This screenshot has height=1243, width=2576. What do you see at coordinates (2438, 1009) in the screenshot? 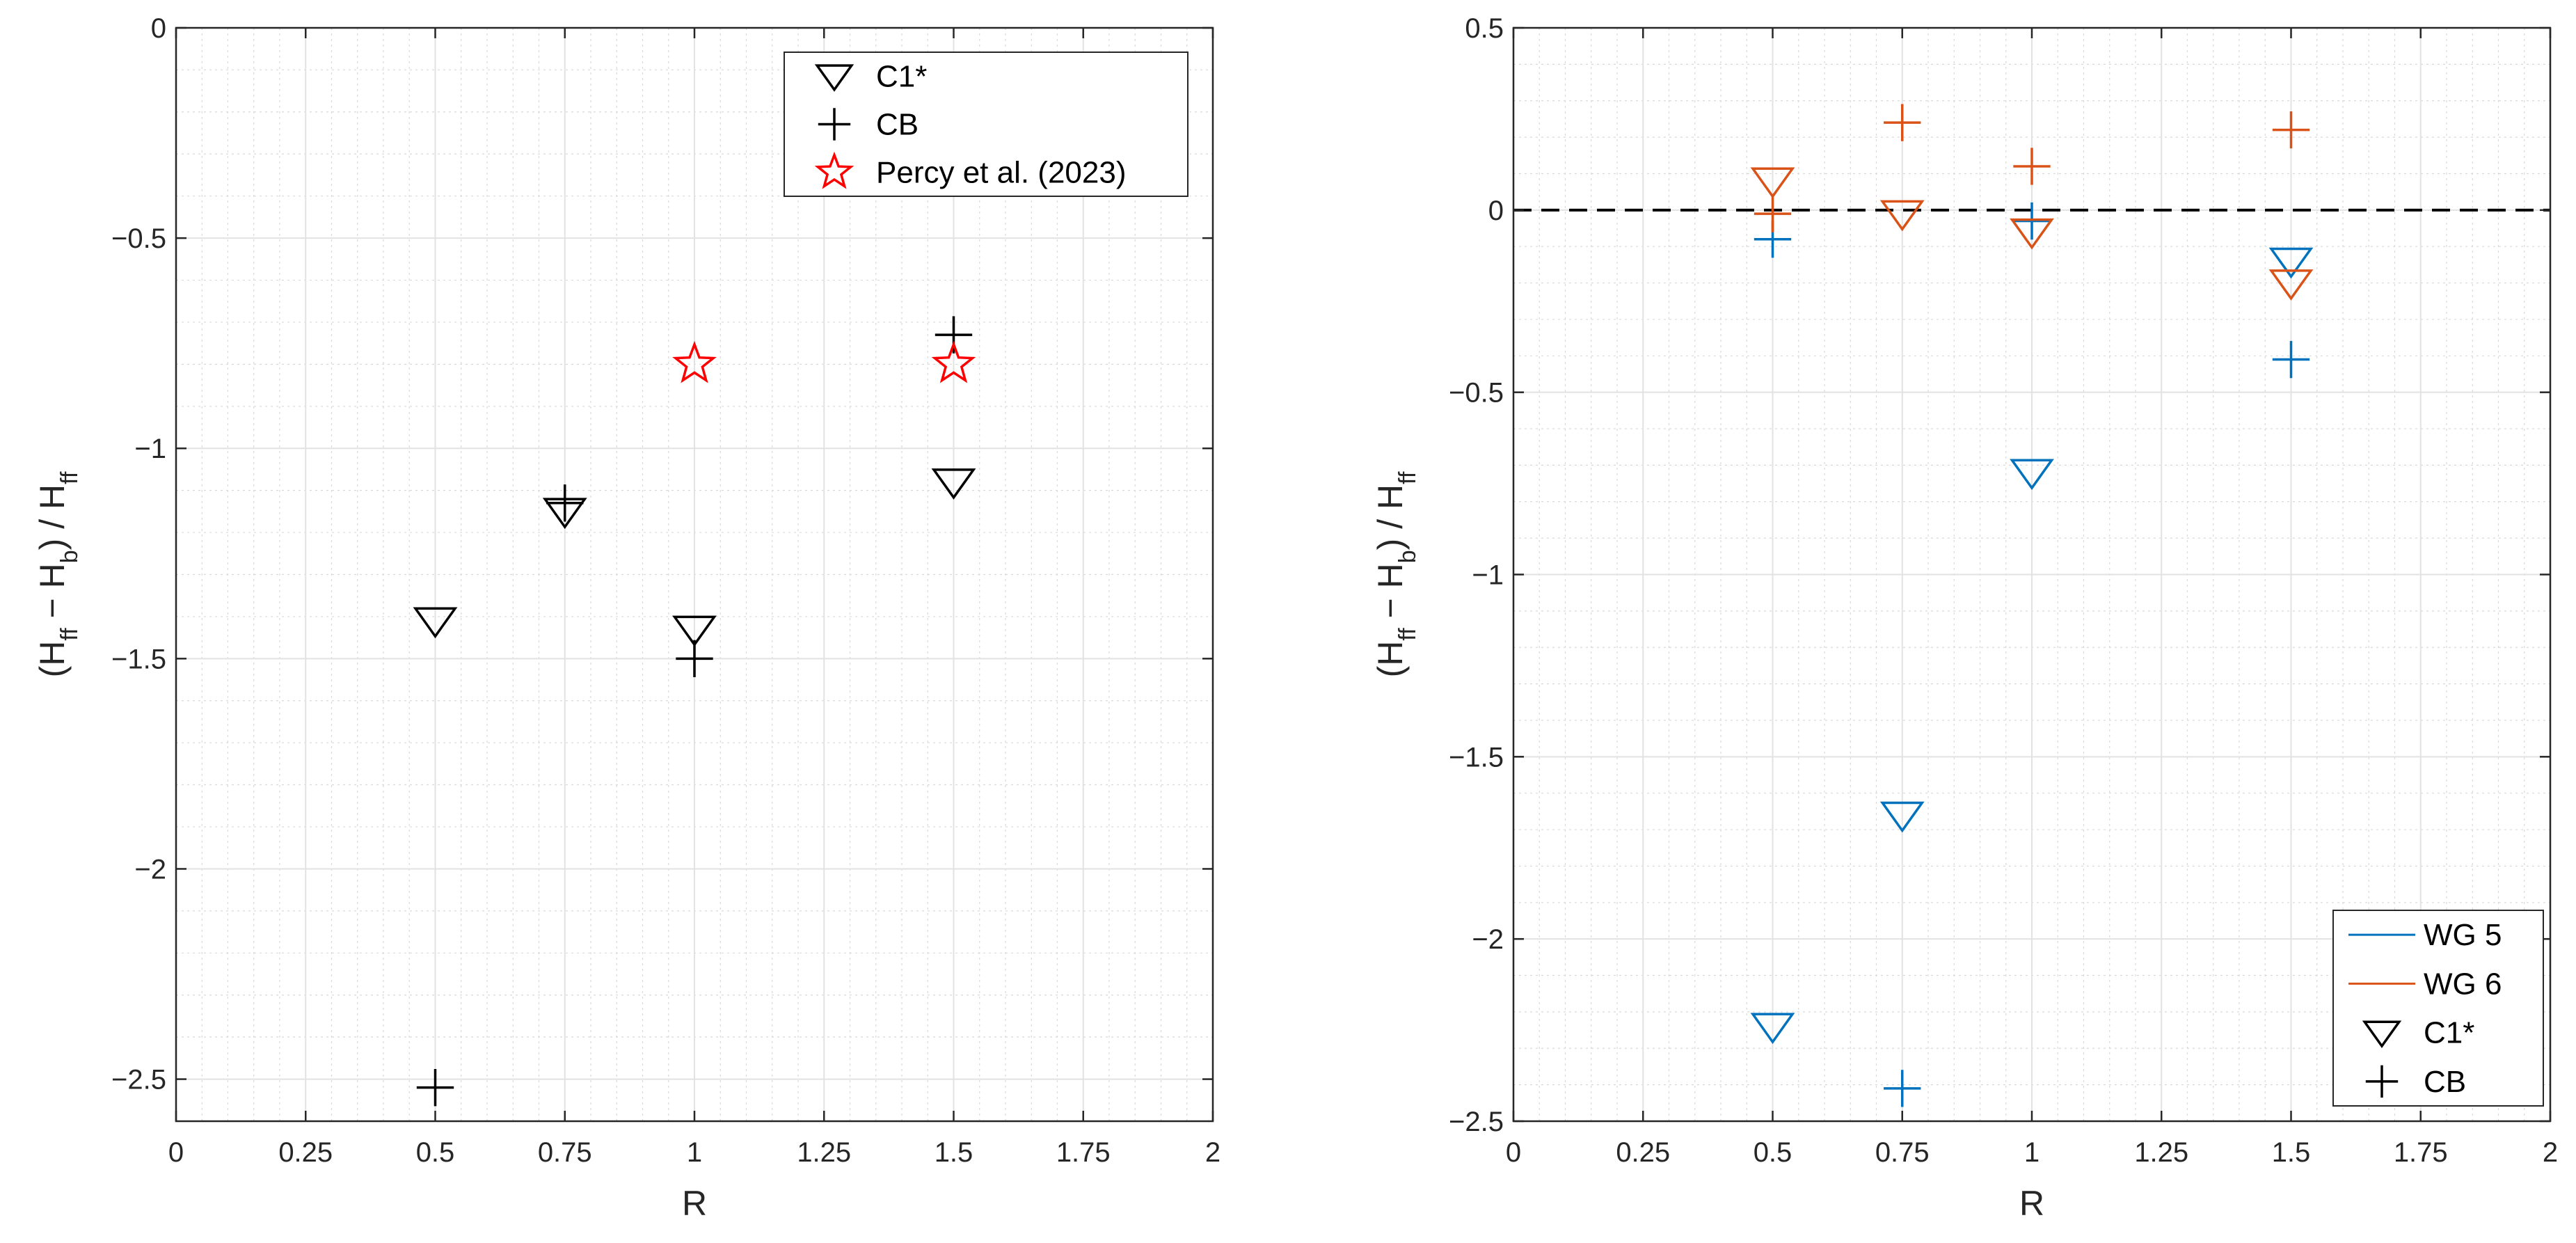
I see `legend: WG 5 WG 6 C1* CB` at bounding box center [2438, 1009].